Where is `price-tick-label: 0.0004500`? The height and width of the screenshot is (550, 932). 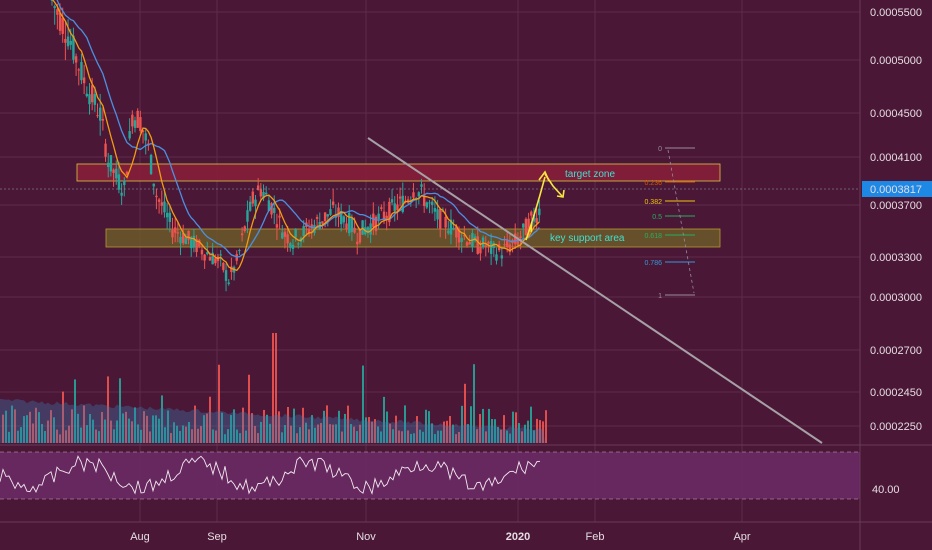 price-tick-label: 0.0004500 is located at coordinates (896, 114).